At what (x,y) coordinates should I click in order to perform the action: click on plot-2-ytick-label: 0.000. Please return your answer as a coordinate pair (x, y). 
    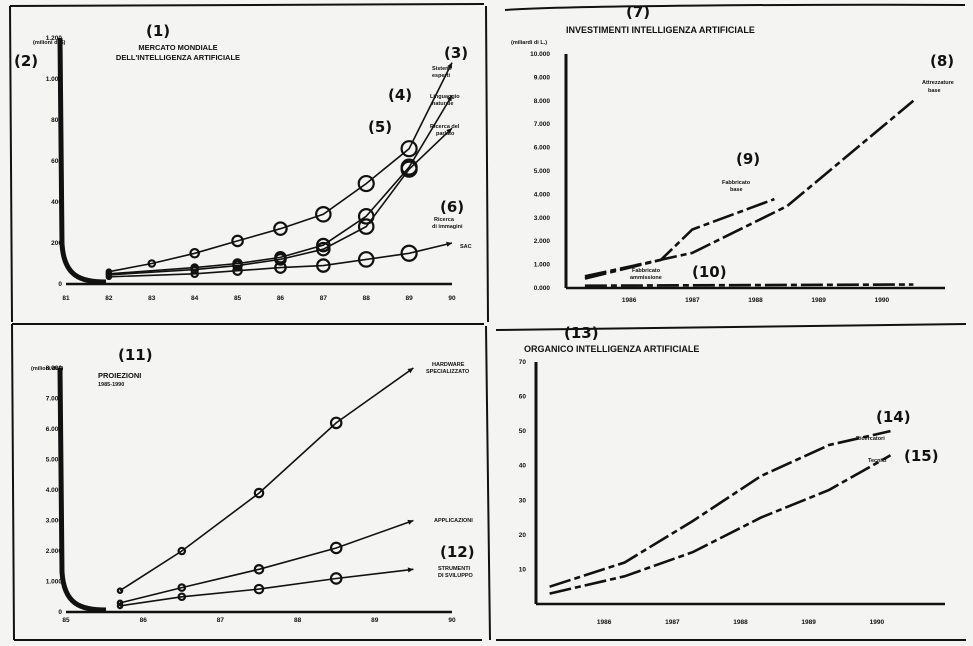
    Looking at the image, I should click on (542, 288).